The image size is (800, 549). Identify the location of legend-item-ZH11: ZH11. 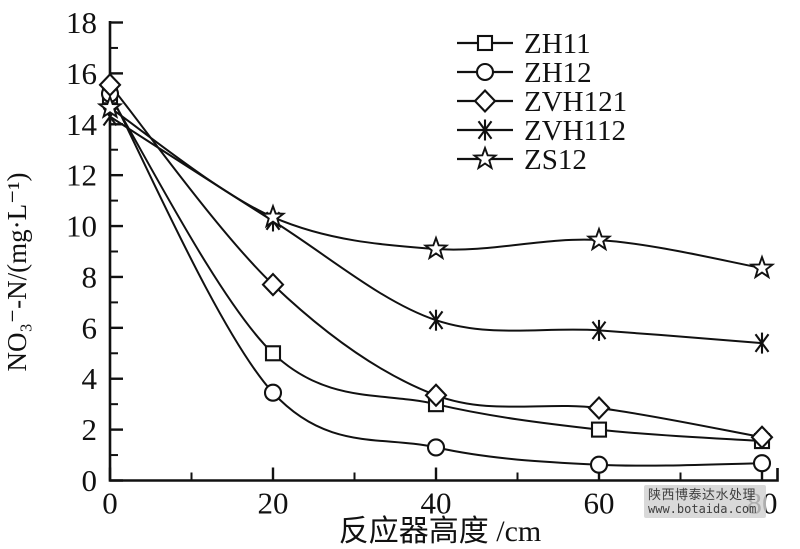
(524, 44).